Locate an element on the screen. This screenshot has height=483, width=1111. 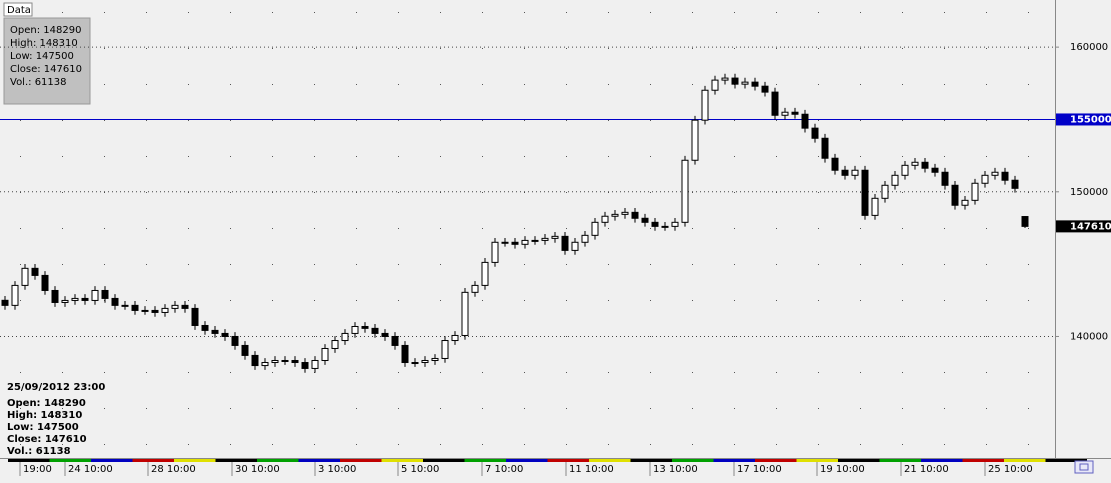
tab-label: Data is located at coordinates (19, 10).